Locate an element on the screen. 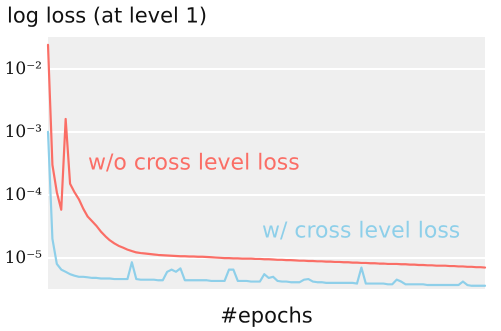 This screenshot has width=501, height=331. y-tick-label: 10⁻⁵ is located at coordinates (23, 258).